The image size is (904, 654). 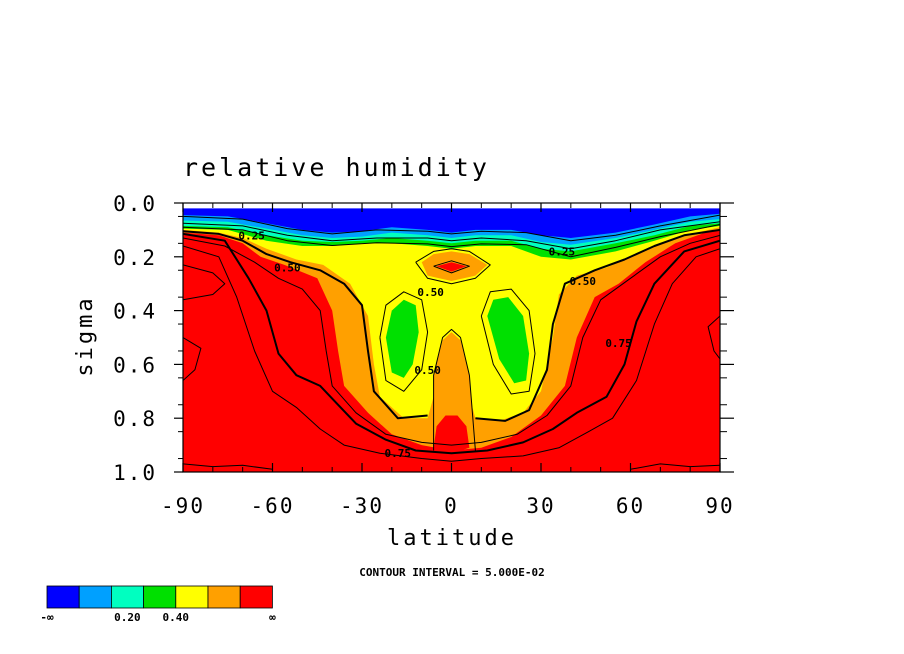 I want to click on region-red-cap, so click(x=451, y=267).